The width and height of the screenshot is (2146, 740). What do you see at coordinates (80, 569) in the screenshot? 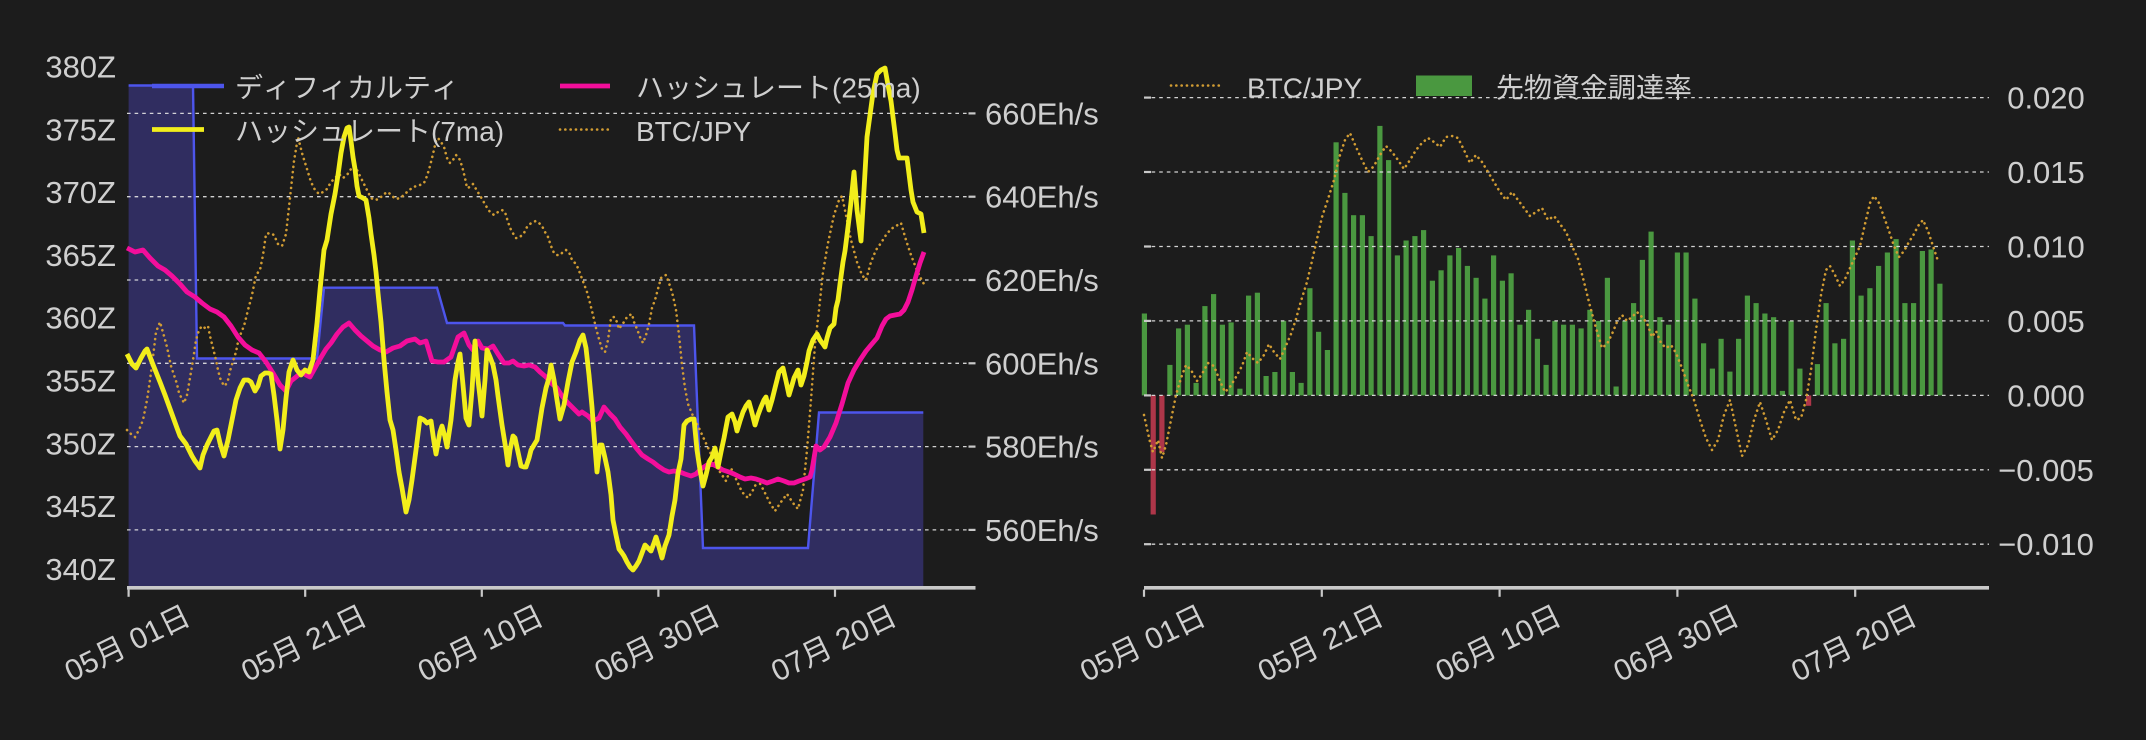
I see `svg-text: 340Z` at bounding box center [80, 569].